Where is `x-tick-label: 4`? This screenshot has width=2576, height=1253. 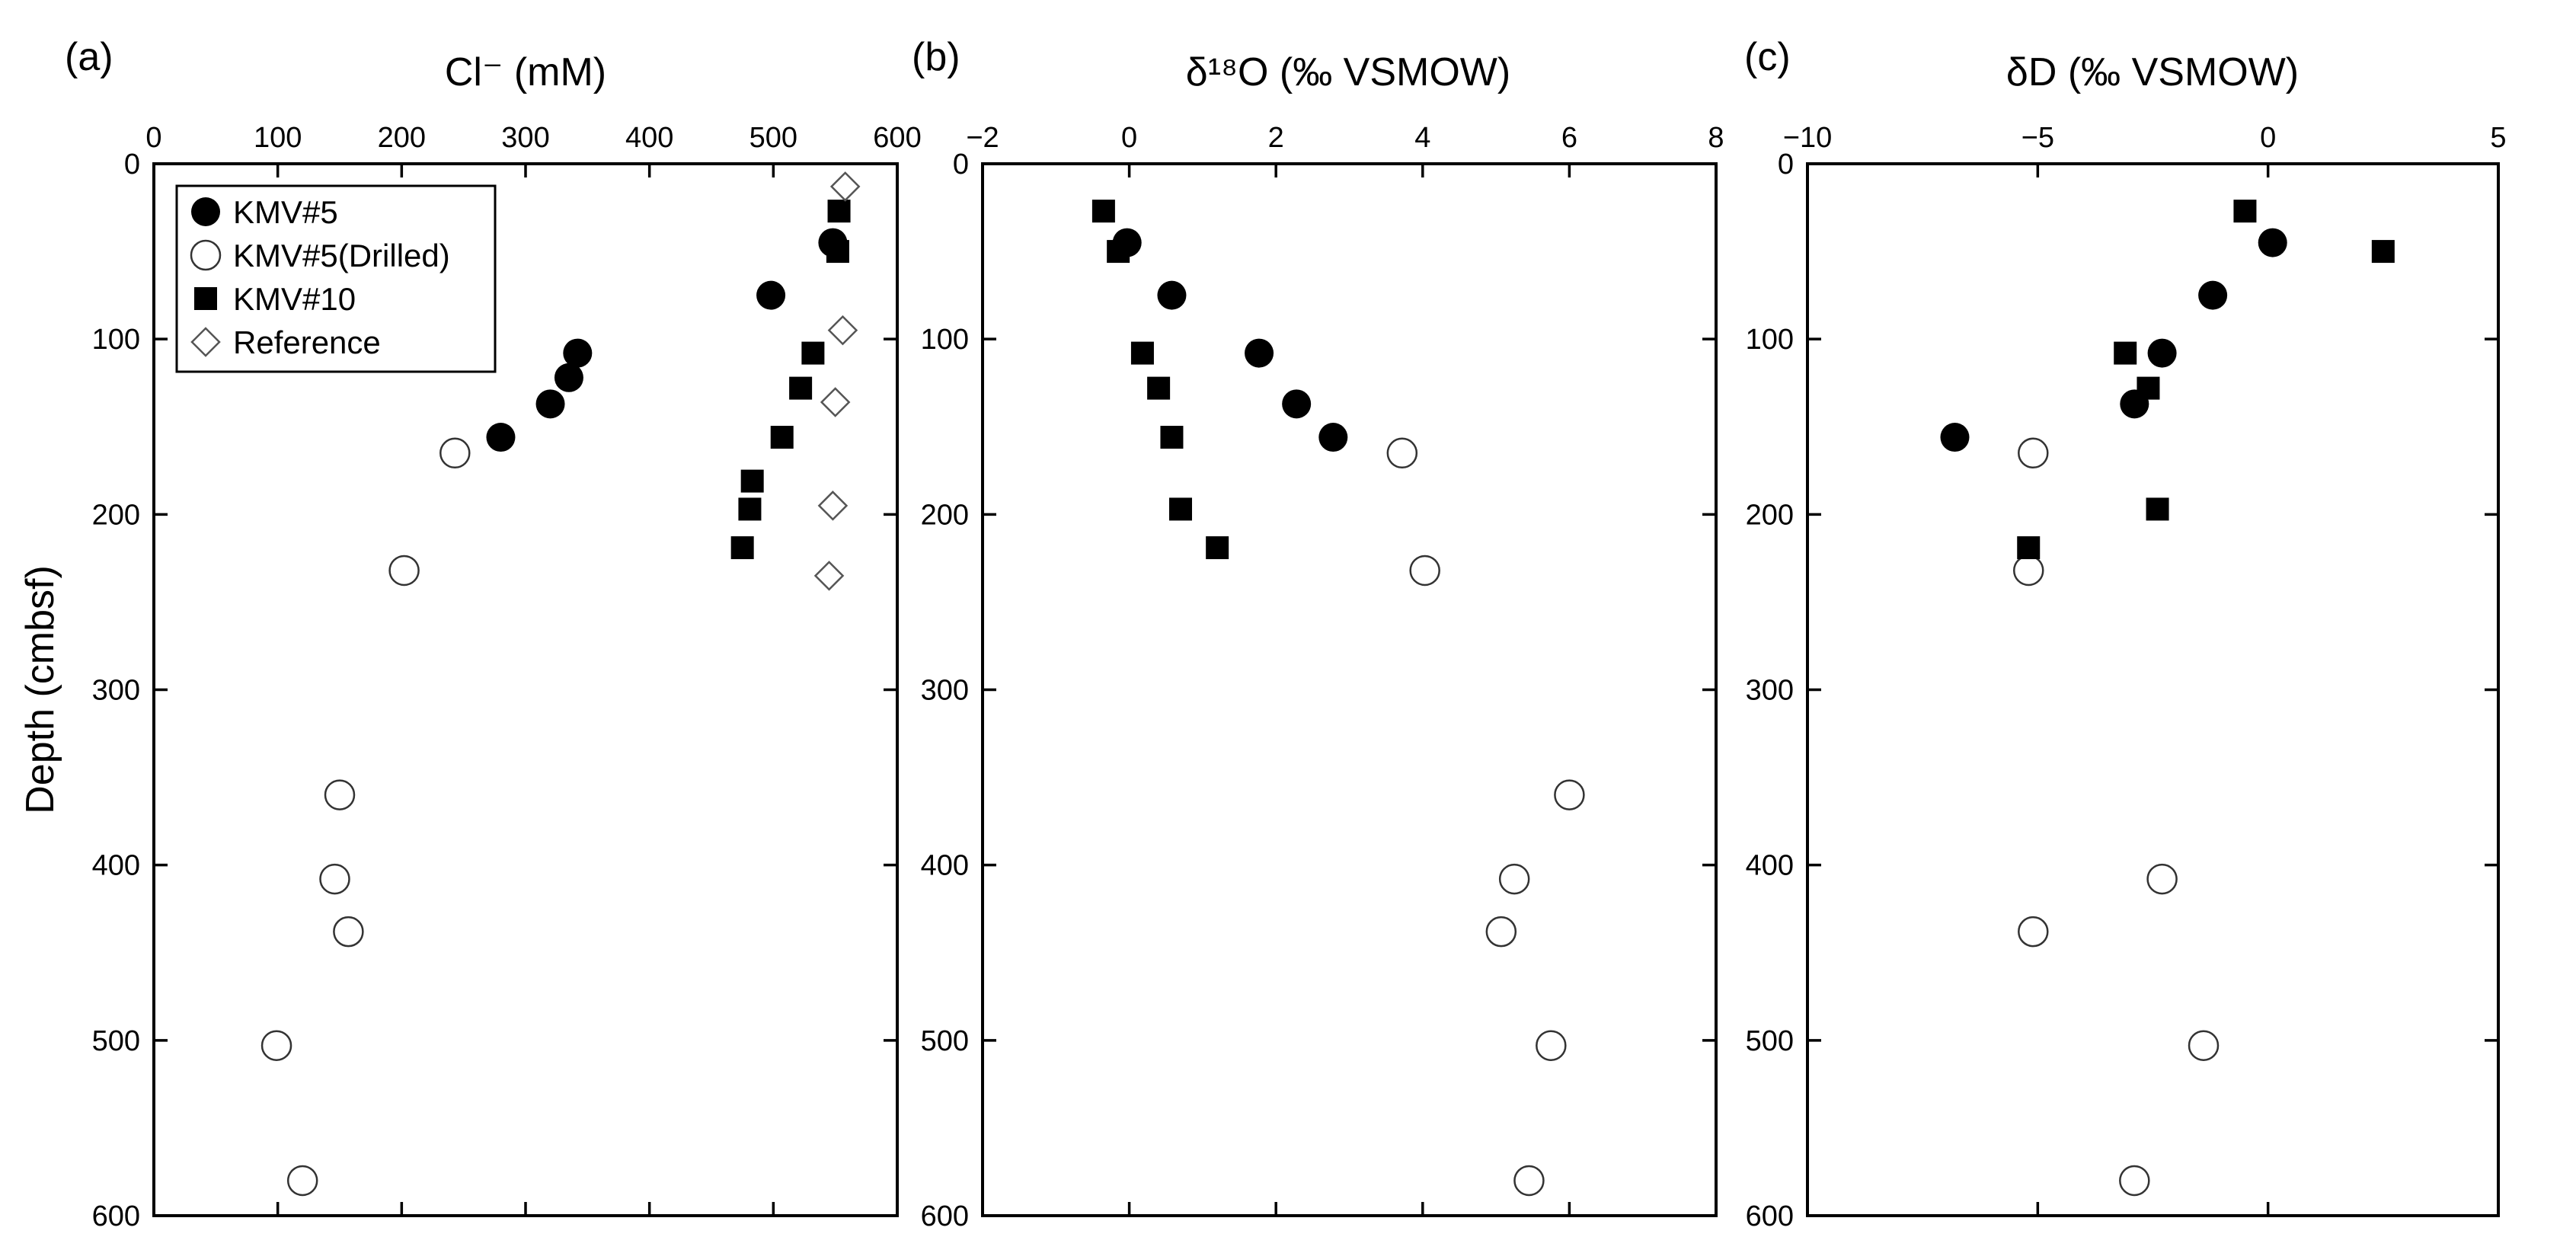 x-tick-label: 4 is located at coordinates (1422, 138).